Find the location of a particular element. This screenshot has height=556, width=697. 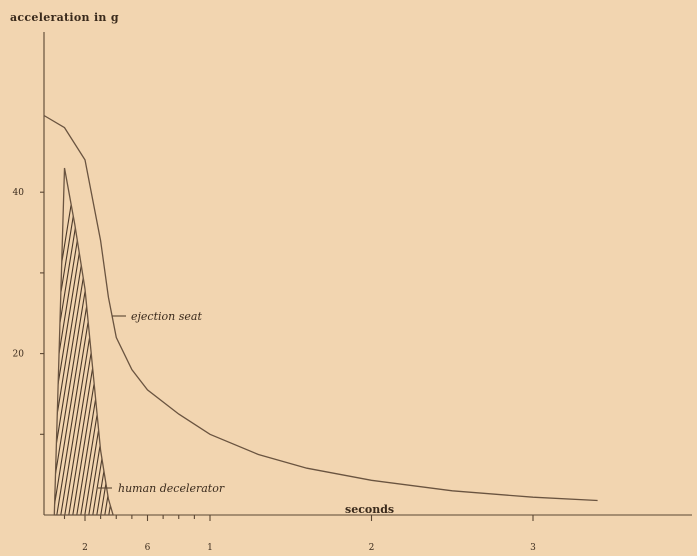

y-axis-label: acceleration in g is located at coordinates (64, 17).